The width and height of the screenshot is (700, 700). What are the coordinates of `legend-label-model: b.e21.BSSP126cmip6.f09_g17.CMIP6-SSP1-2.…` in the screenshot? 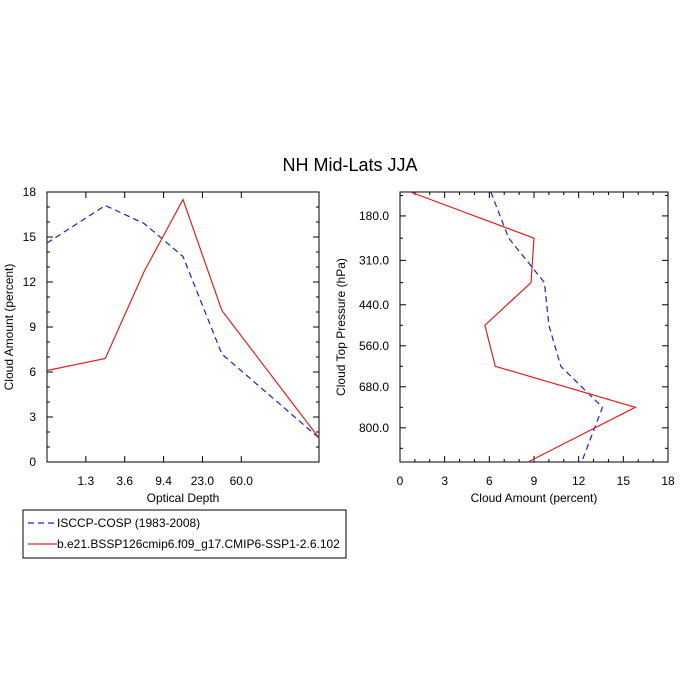 It's located at (198, 544).